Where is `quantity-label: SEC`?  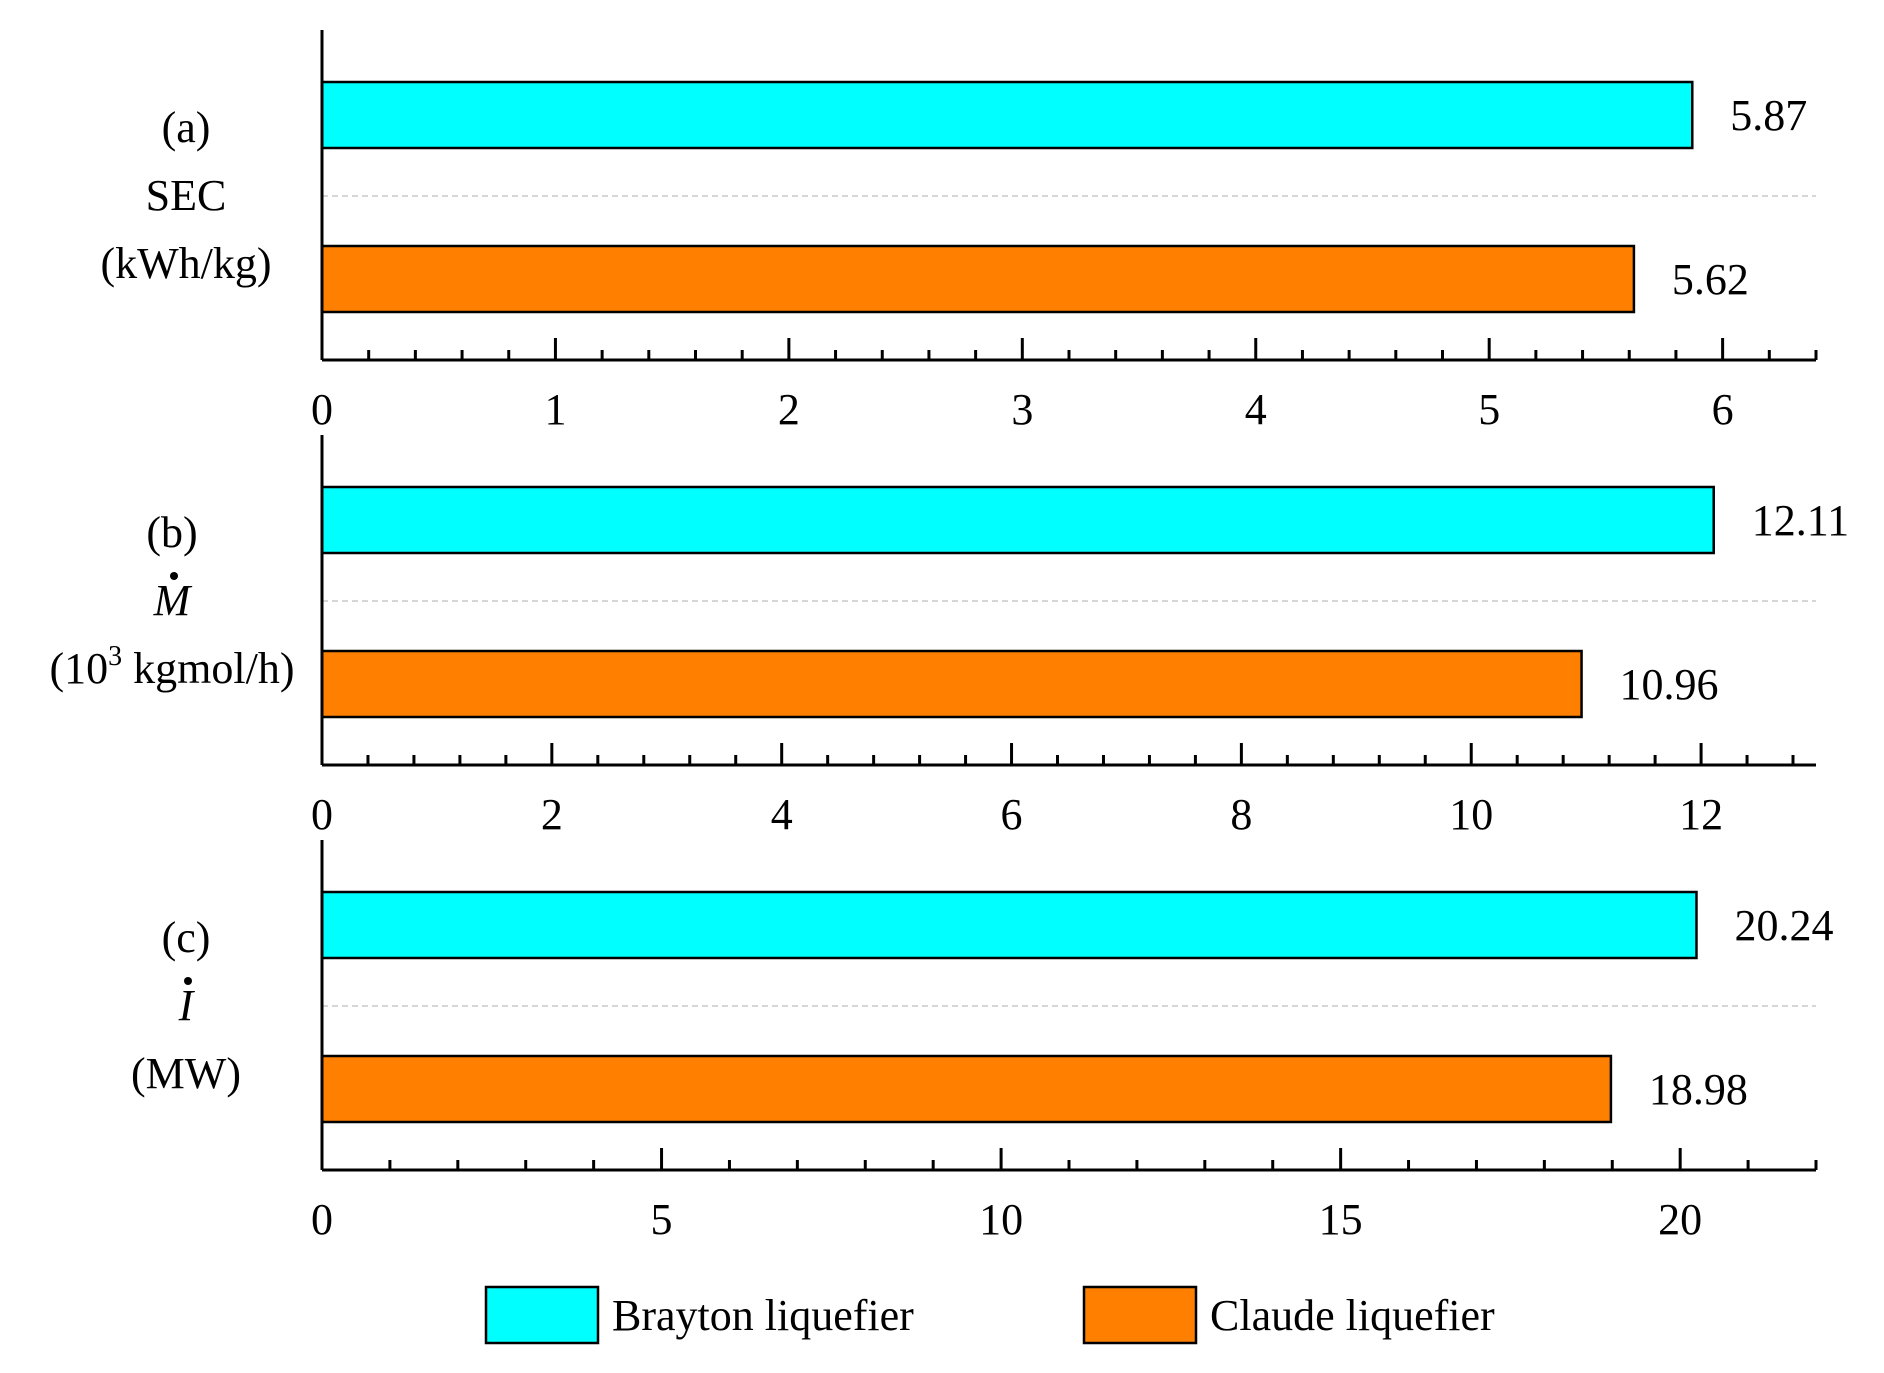 quantity-label: SEC is located at coordinates (186, 195).